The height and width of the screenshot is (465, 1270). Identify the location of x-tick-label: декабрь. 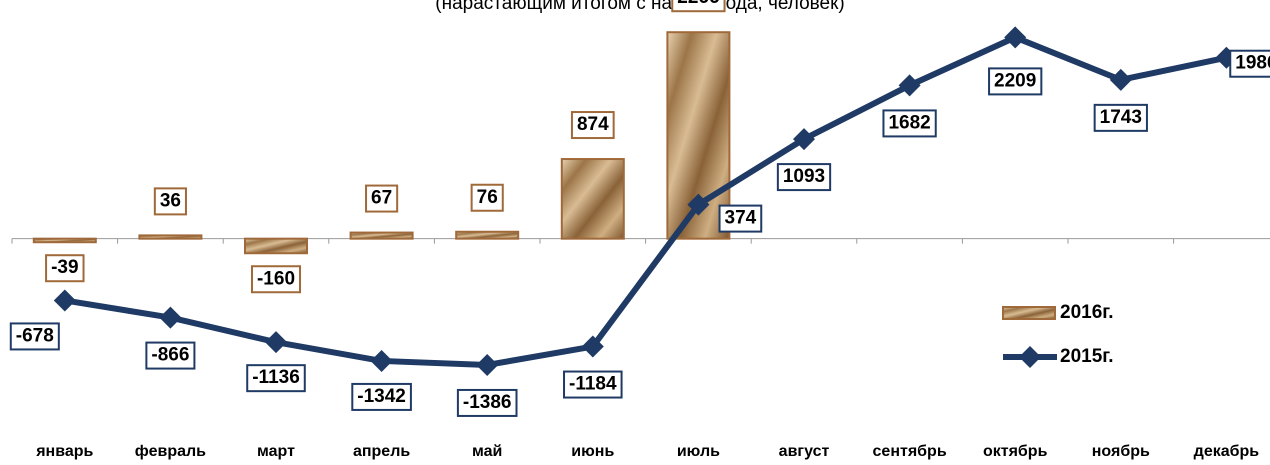
(1227, 451).